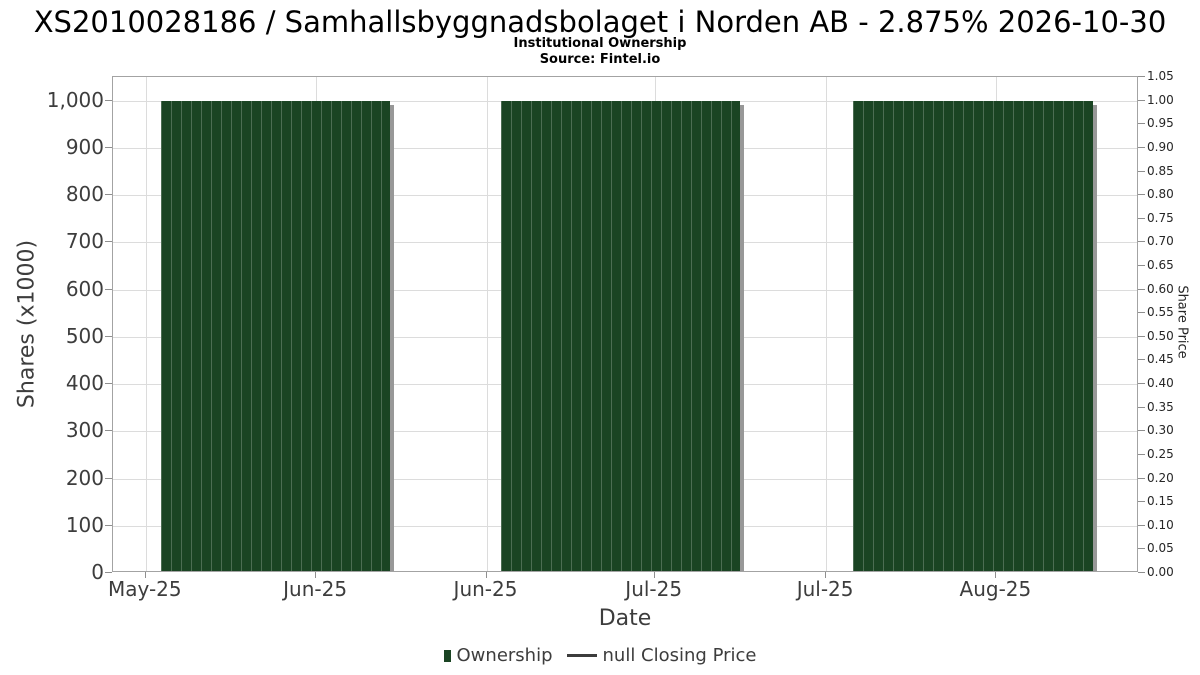  Describe the element at coordinates (600, 59) in the screenshot. I see `chart-source-note: Source: Fintel.io` at that location.